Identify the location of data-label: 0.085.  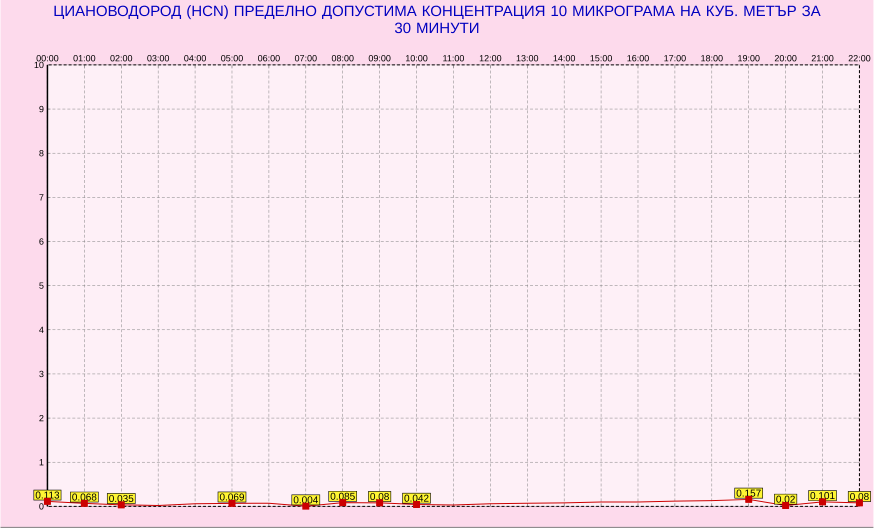
(342, 496).